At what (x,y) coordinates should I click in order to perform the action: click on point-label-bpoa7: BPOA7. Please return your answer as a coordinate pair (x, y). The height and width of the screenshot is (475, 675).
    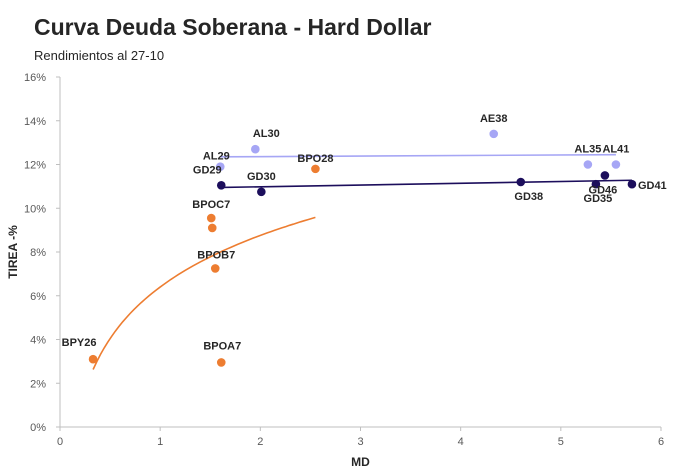
    Looking at the image, I should click on (222, 346).